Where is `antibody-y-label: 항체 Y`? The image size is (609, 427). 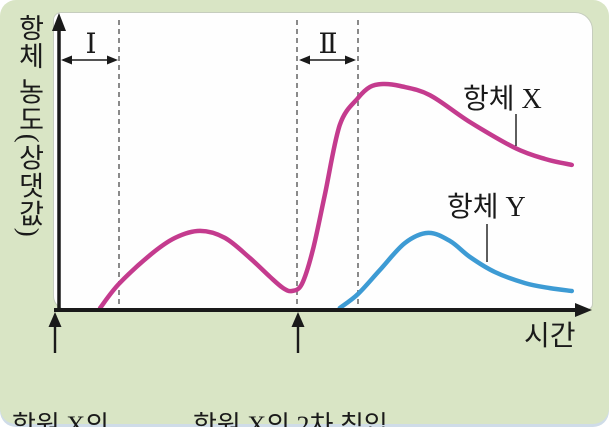 antibody-y-label: 항체 Y is located at coordinates (486, 207).